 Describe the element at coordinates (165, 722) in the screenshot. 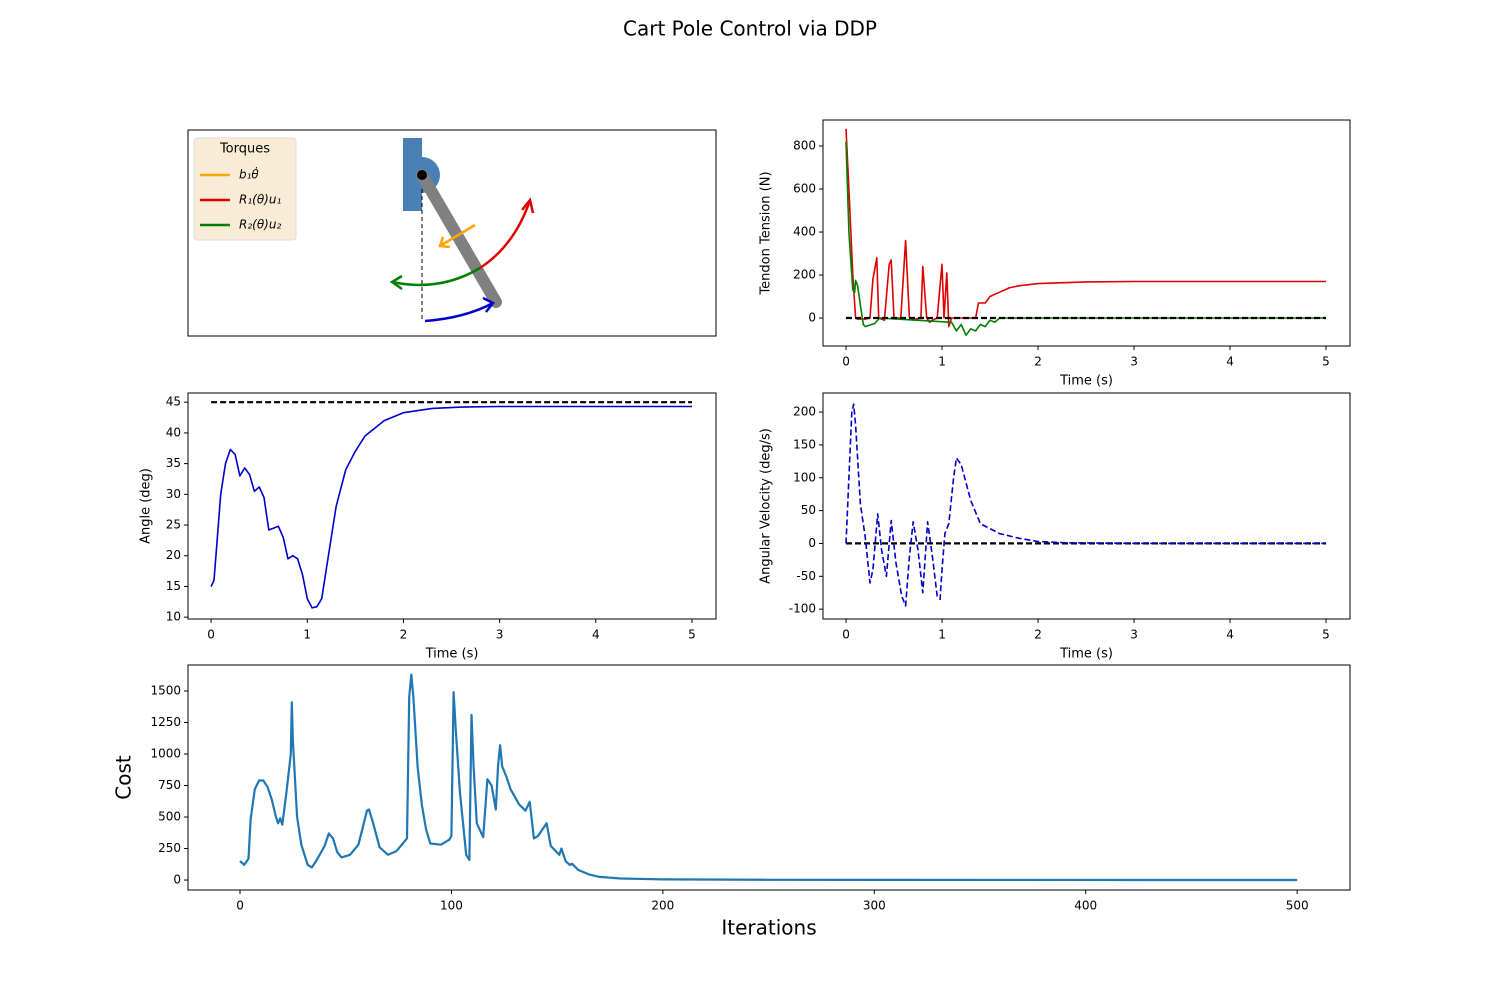

I see `y-tick-label: 1250` at that location.